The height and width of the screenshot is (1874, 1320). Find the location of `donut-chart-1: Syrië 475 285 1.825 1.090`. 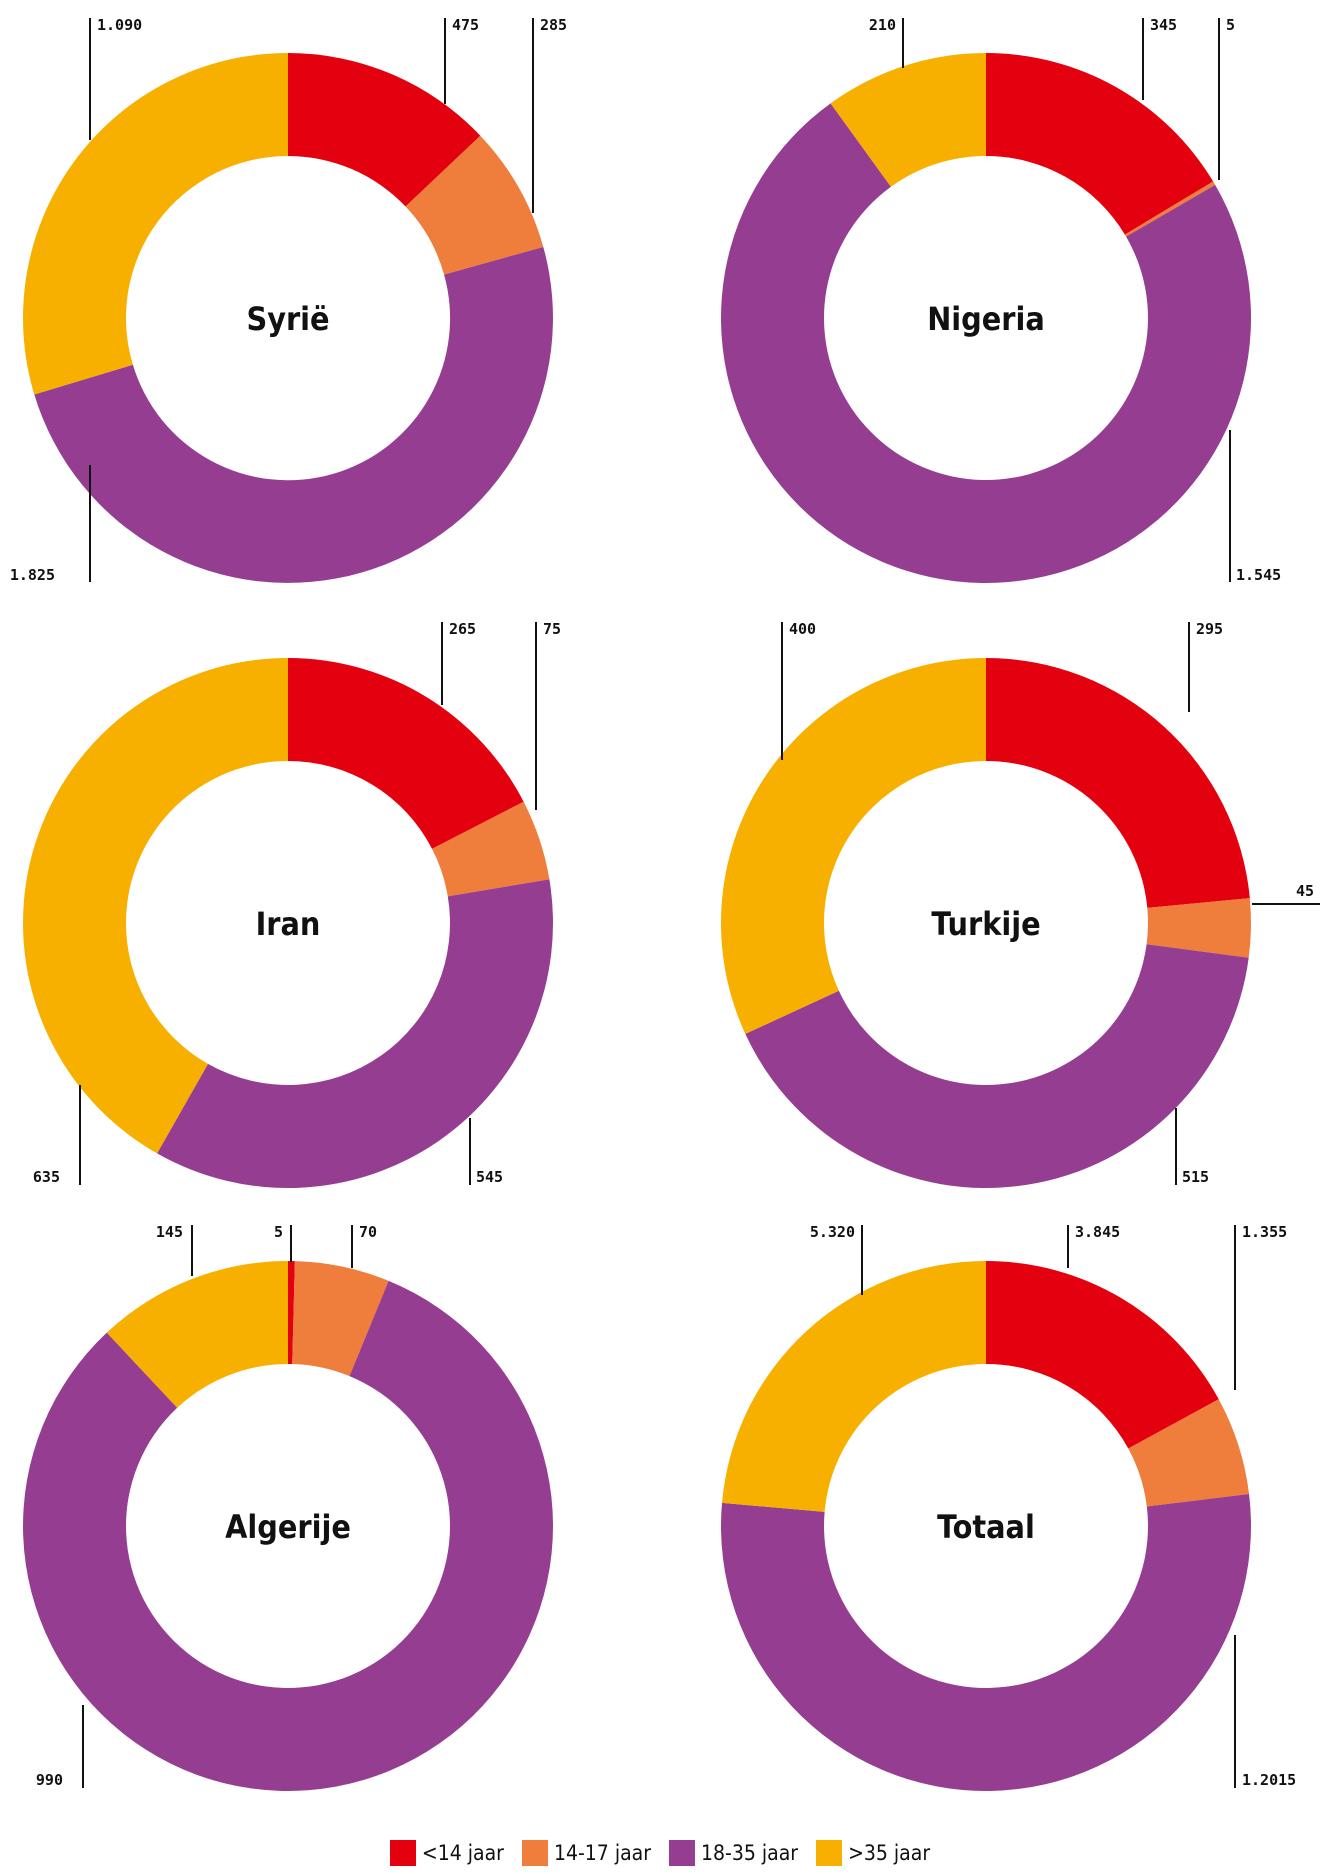

donut-chart-1: Syrië 475 285 1.825 1.090 is located at coordinates (288, 300).